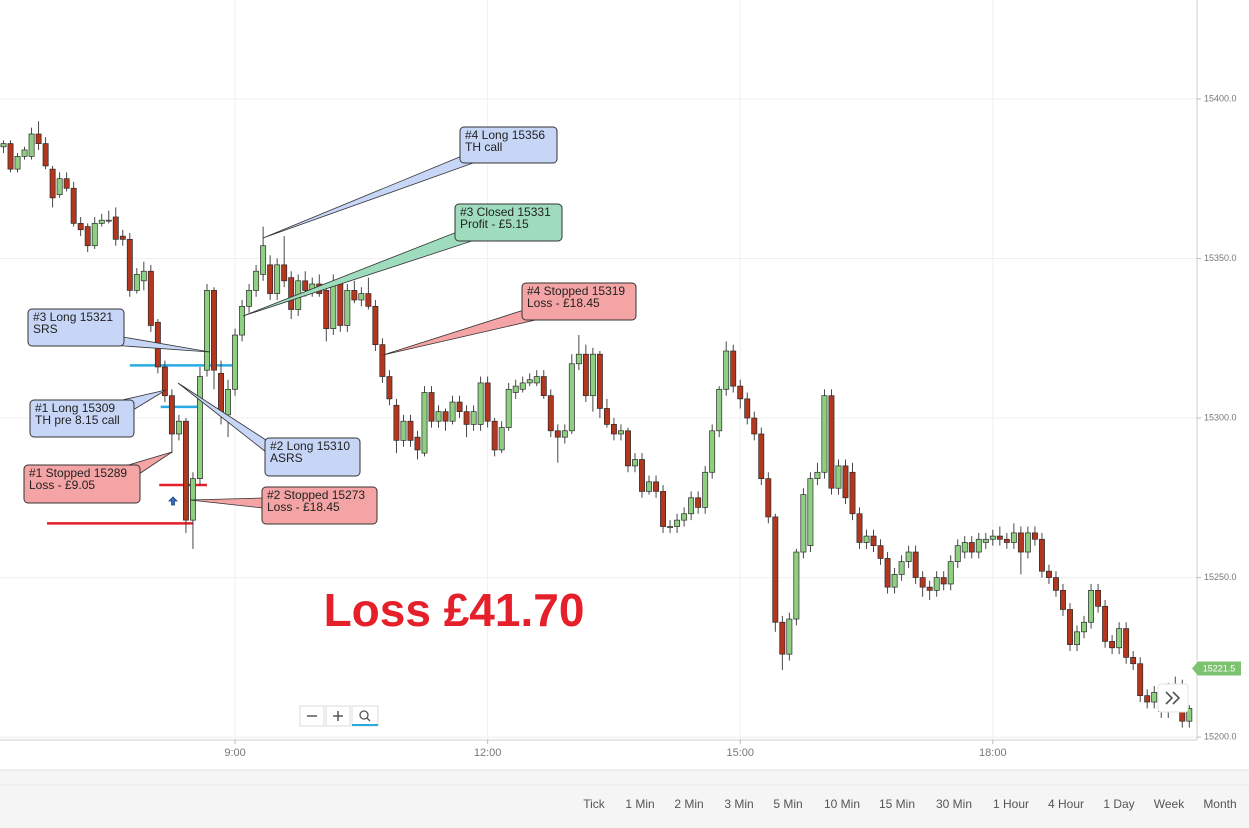  Describe the element at coordinates (1066, 804) in the screenshot. I see `timeframe-button: 4 Hour` at that location.